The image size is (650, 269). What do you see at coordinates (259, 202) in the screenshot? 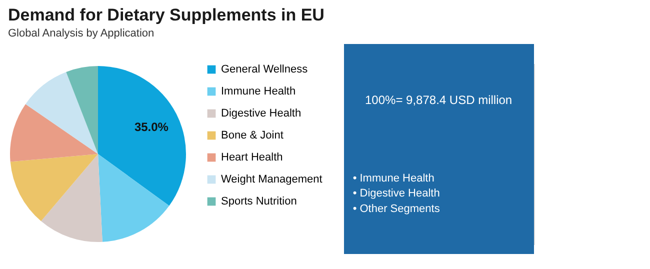
I see `legend-label: Sports Nutrition` at bounding box center [259, 202].